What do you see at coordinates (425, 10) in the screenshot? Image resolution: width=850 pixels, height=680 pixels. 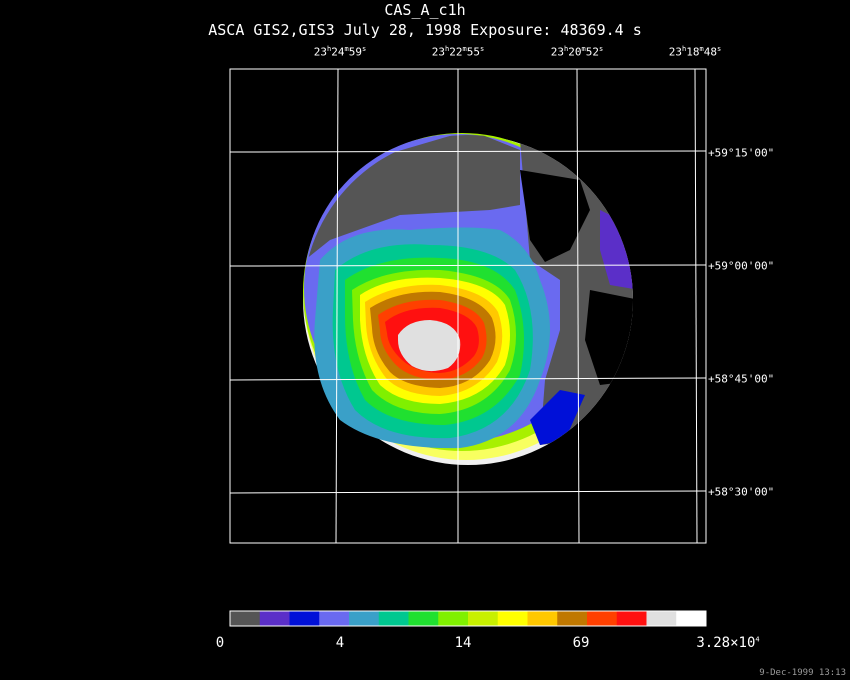 I see `image-title: CAS_A_c1h` at bounding box center [425, 10].